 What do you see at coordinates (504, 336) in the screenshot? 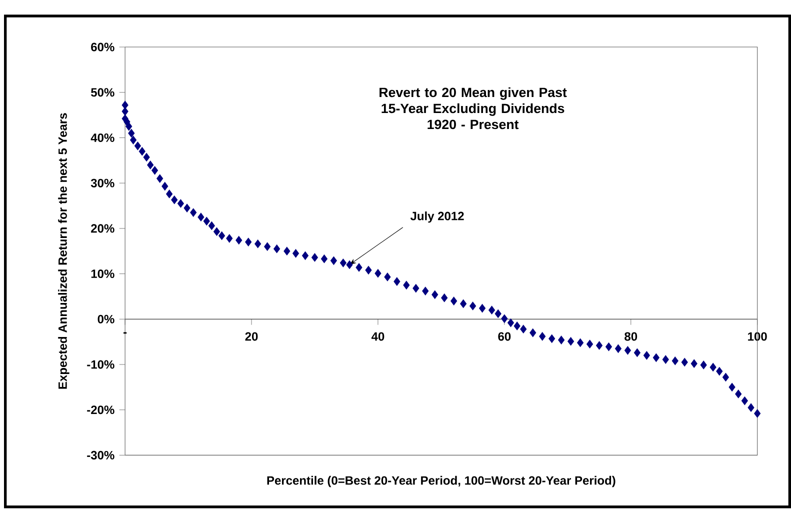
I see `x-tick-label: 60` at bounding box center [504, 336].